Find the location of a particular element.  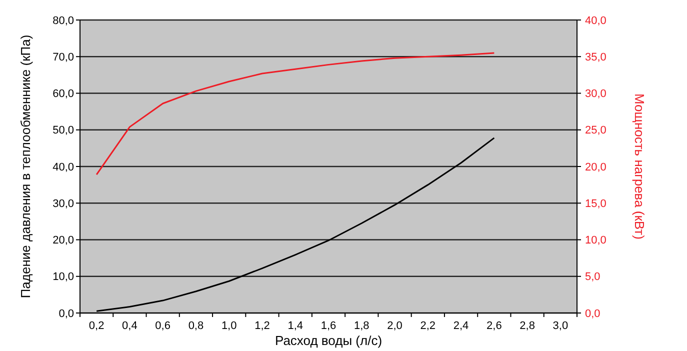

x-tick-label: 2,8 is located at coordinates (527, 326).